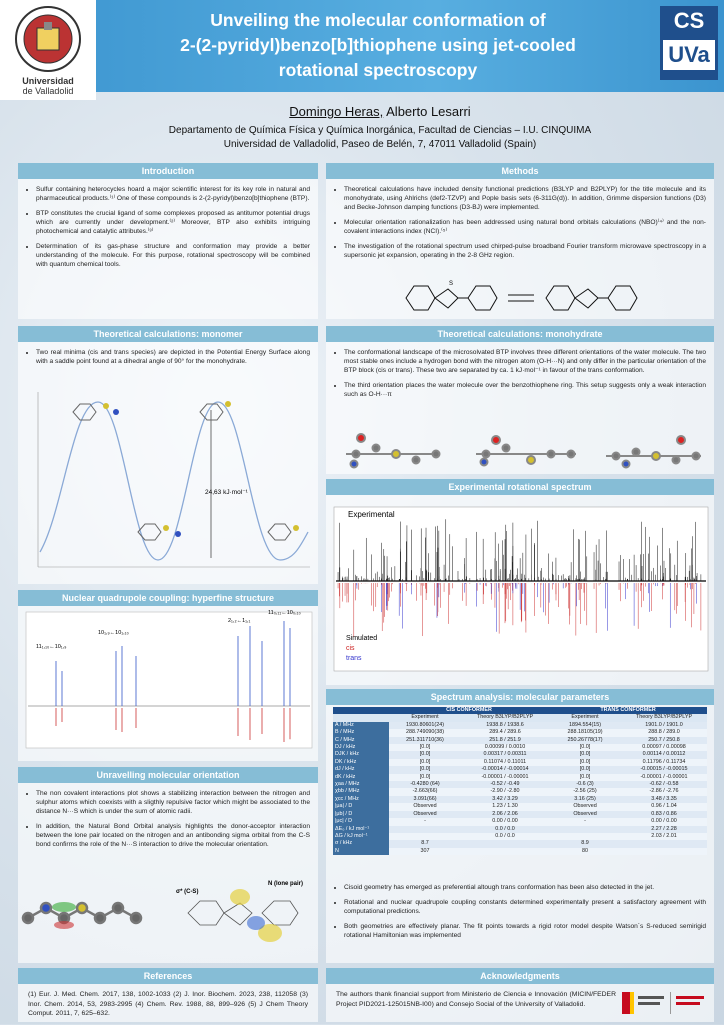 The image size is (724, 1025). Describe the element at coordinates (361, 777) in the screenshot. I see `row-label: dK / kHz` at that location.